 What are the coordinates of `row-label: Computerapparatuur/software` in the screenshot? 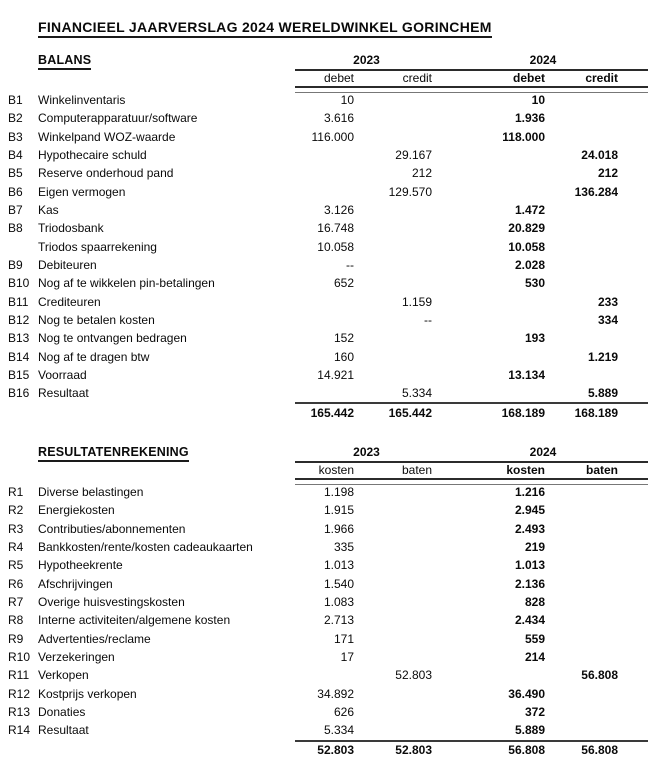 It's located at (118, 118).